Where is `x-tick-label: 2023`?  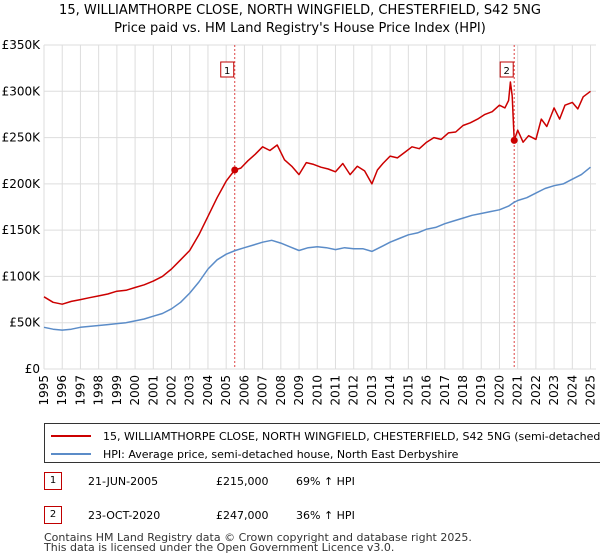
x-tick-label: 2023 is located at coordinates (554, 390).